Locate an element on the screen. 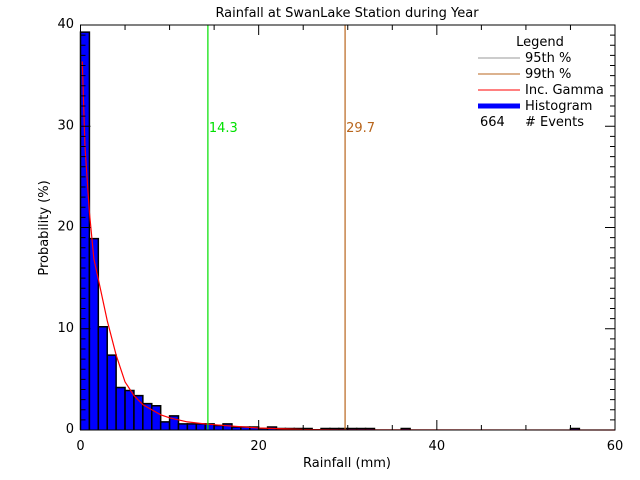 This screenshot has height=480, width=640. legend-histogram-label: Histogram is located at coordinates (558, 106).